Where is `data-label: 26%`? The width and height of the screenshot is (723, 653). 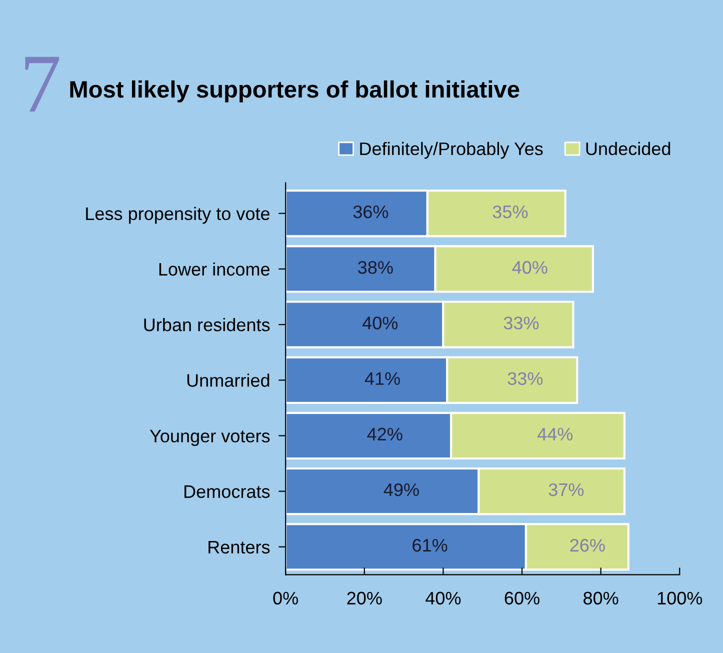
data-label: 26% is located at coordinates (587, 545).